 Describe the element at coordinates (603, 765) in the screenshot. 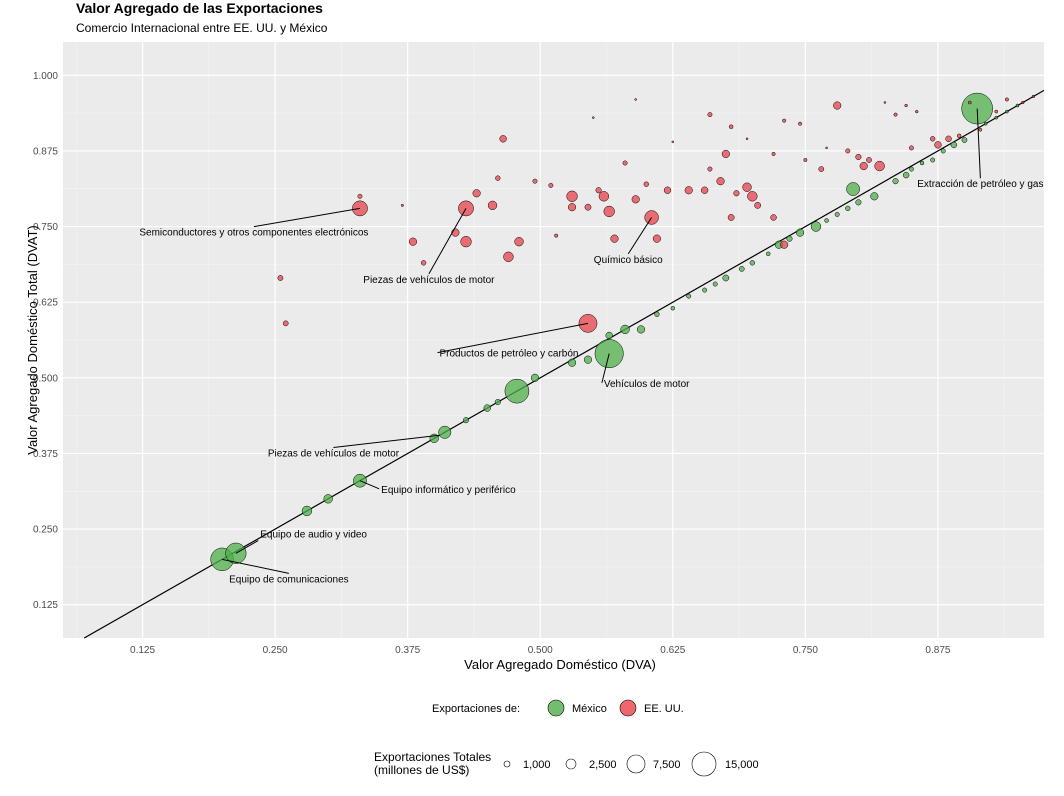

I see `size-legend-label-2500: 2,500` at that location.